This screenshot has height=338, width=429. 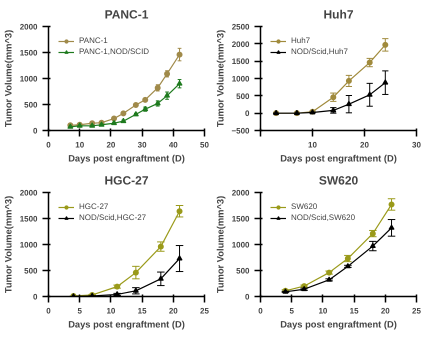 What do you see at coordinates (126, 181) in the screenshot?
I see `chart-title: HGC-27` at bounding box center [126, 181].